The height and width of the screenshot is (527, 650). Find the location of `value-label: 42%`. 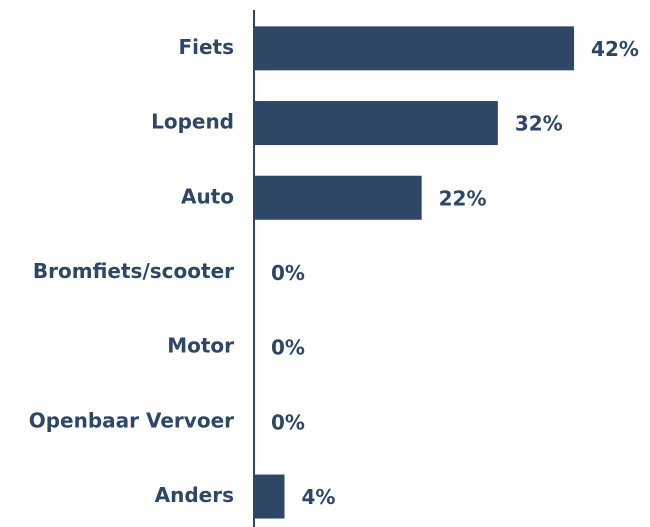

value-label: 42% is located at coordinates (615, 49).